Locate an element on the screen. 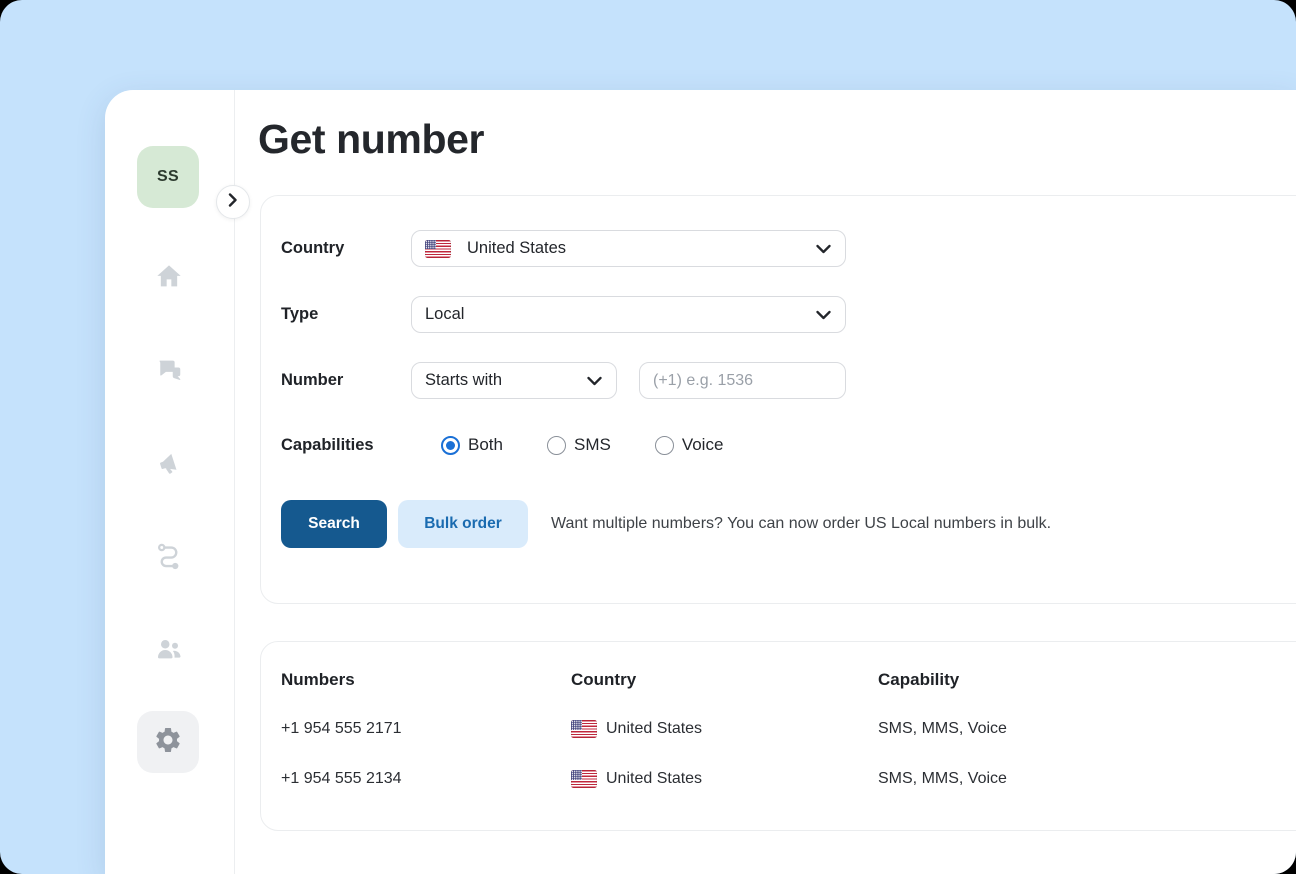  sidebar-item-flows is located at coordinates (169, 556).